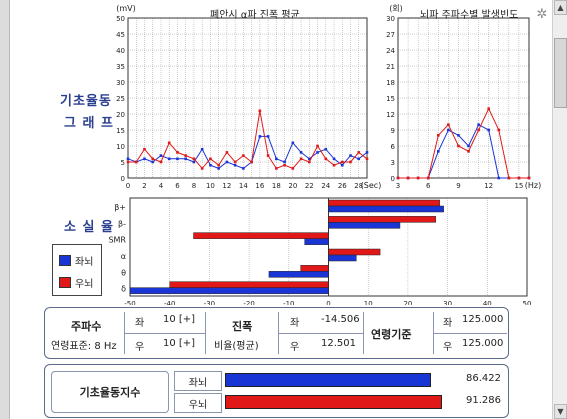 The height and width of the screenshot is (419, 567). Describe the element at coordinates (120, 147) in the screenshot. I see `y-tick-label: 10` at that location.